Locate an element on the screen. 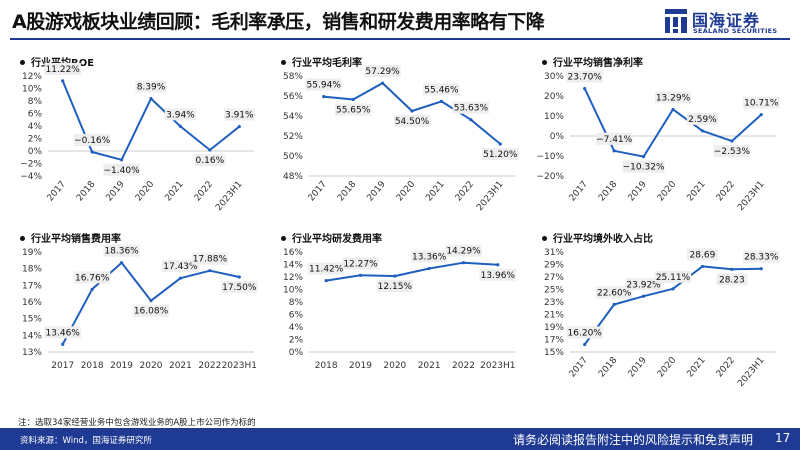  data-label: 53.63% is located at coordinates (471, 109).